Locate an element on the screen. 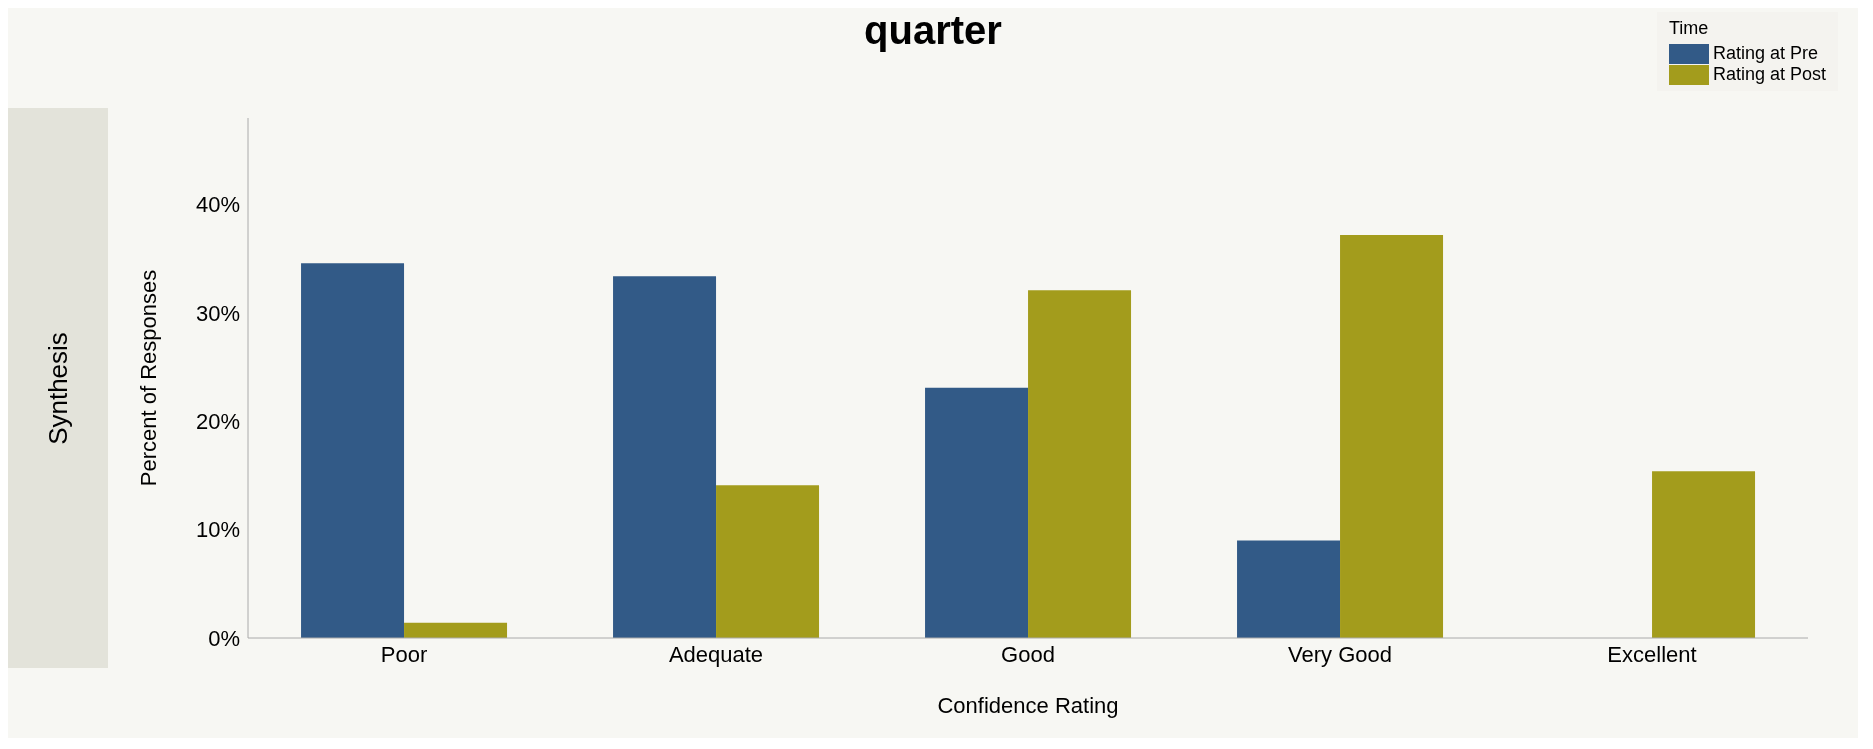 This screenshot has height=749, width=1873. y-axis-title: Percent of Responses is located at coordinates (148, 378).